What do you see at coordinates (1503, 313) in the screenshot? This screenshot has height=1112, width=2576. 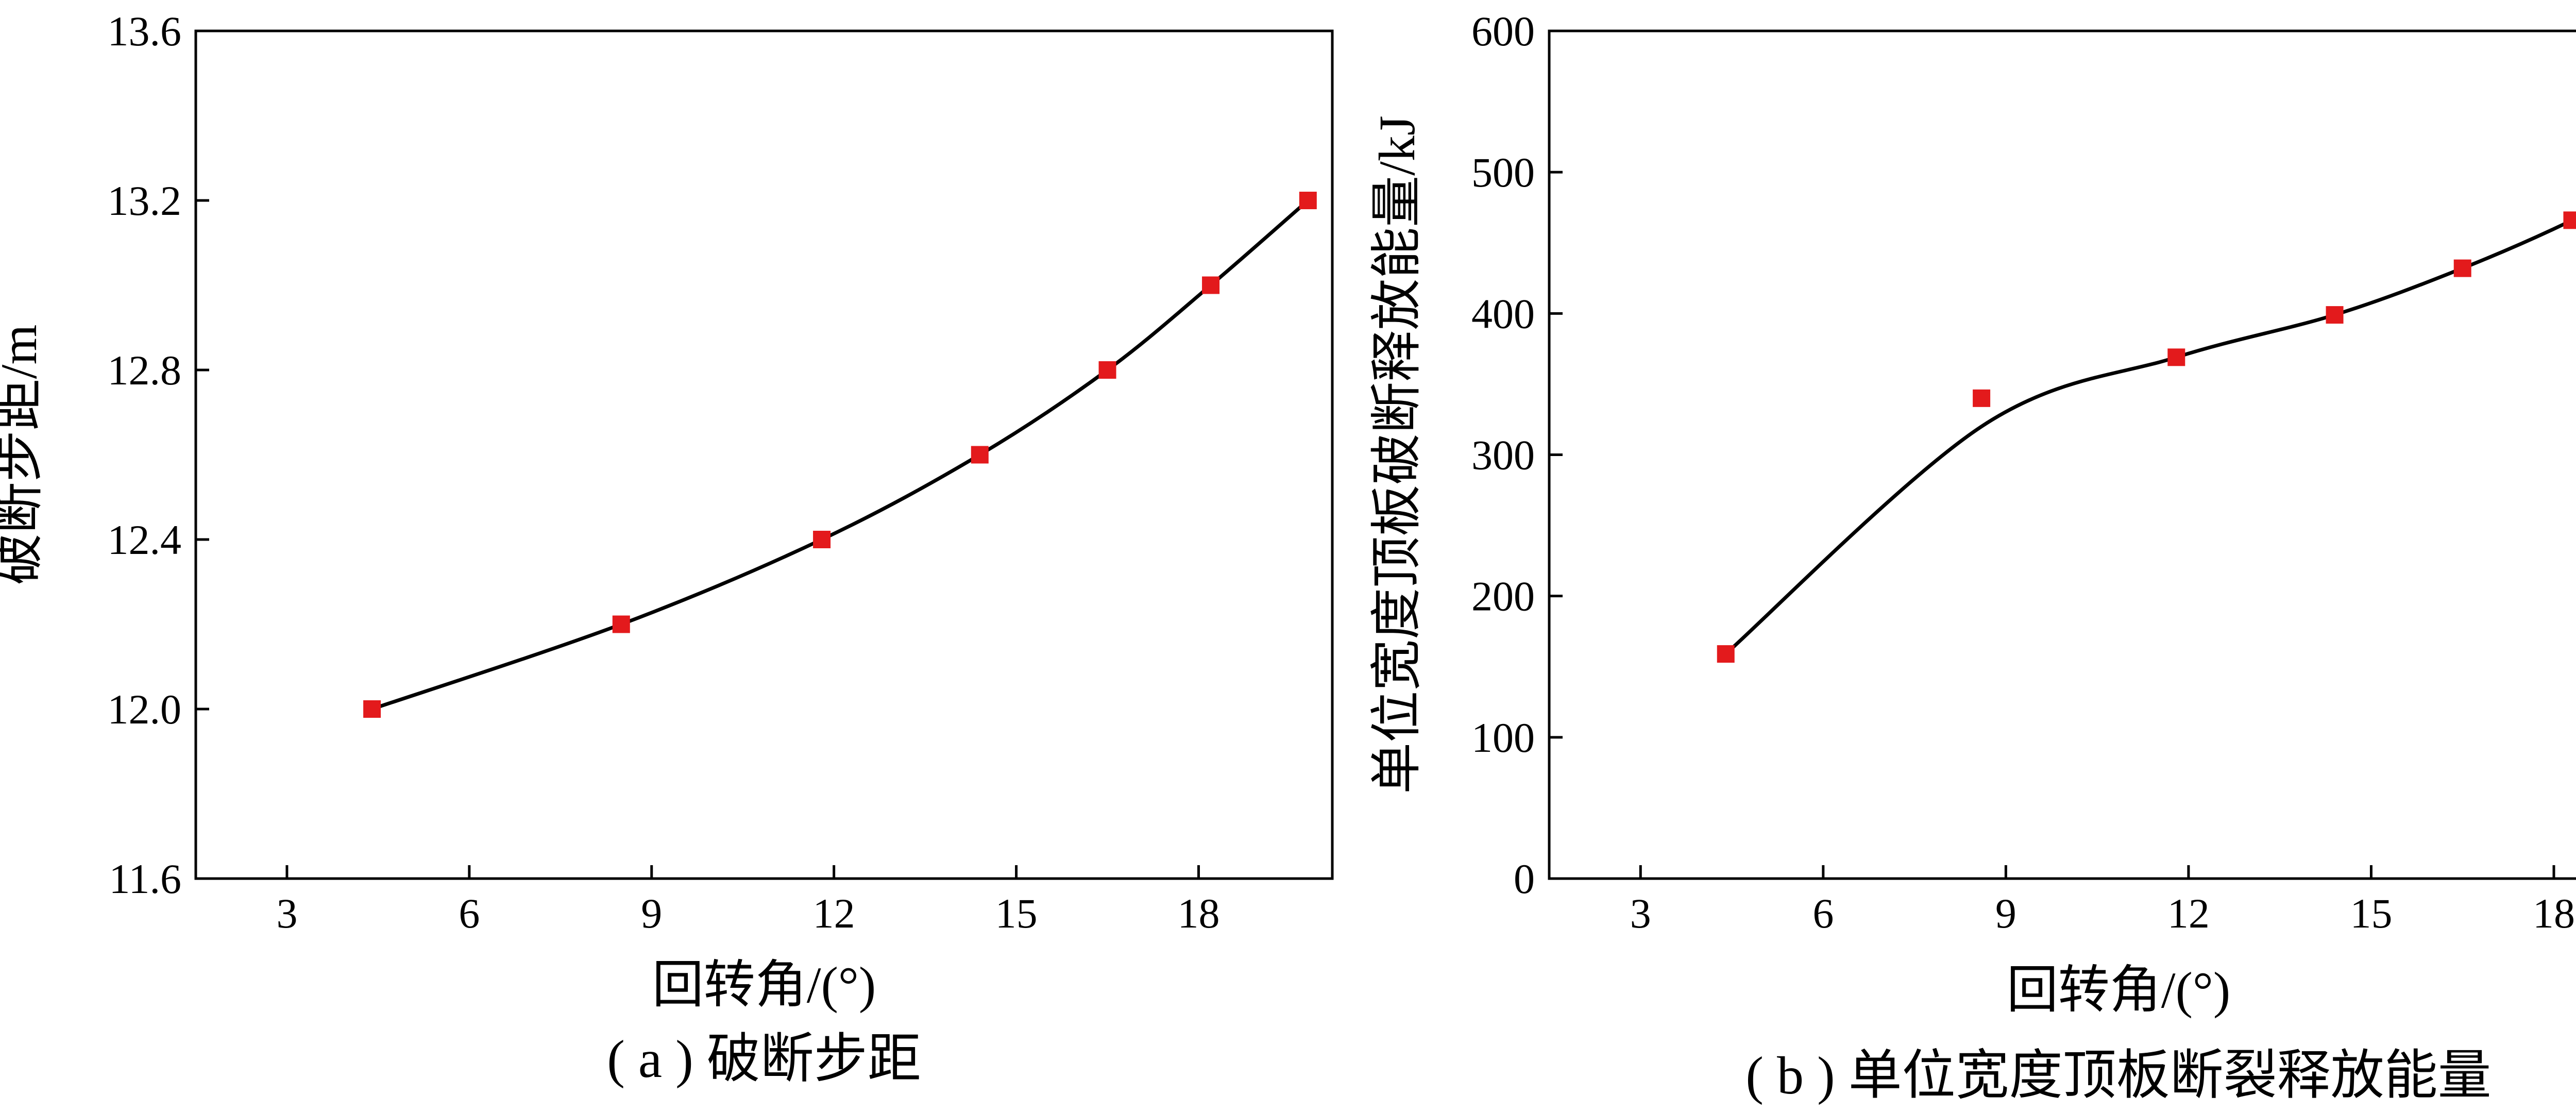 I see `y-tick-label: 400` at bounding box center [1503, 313].